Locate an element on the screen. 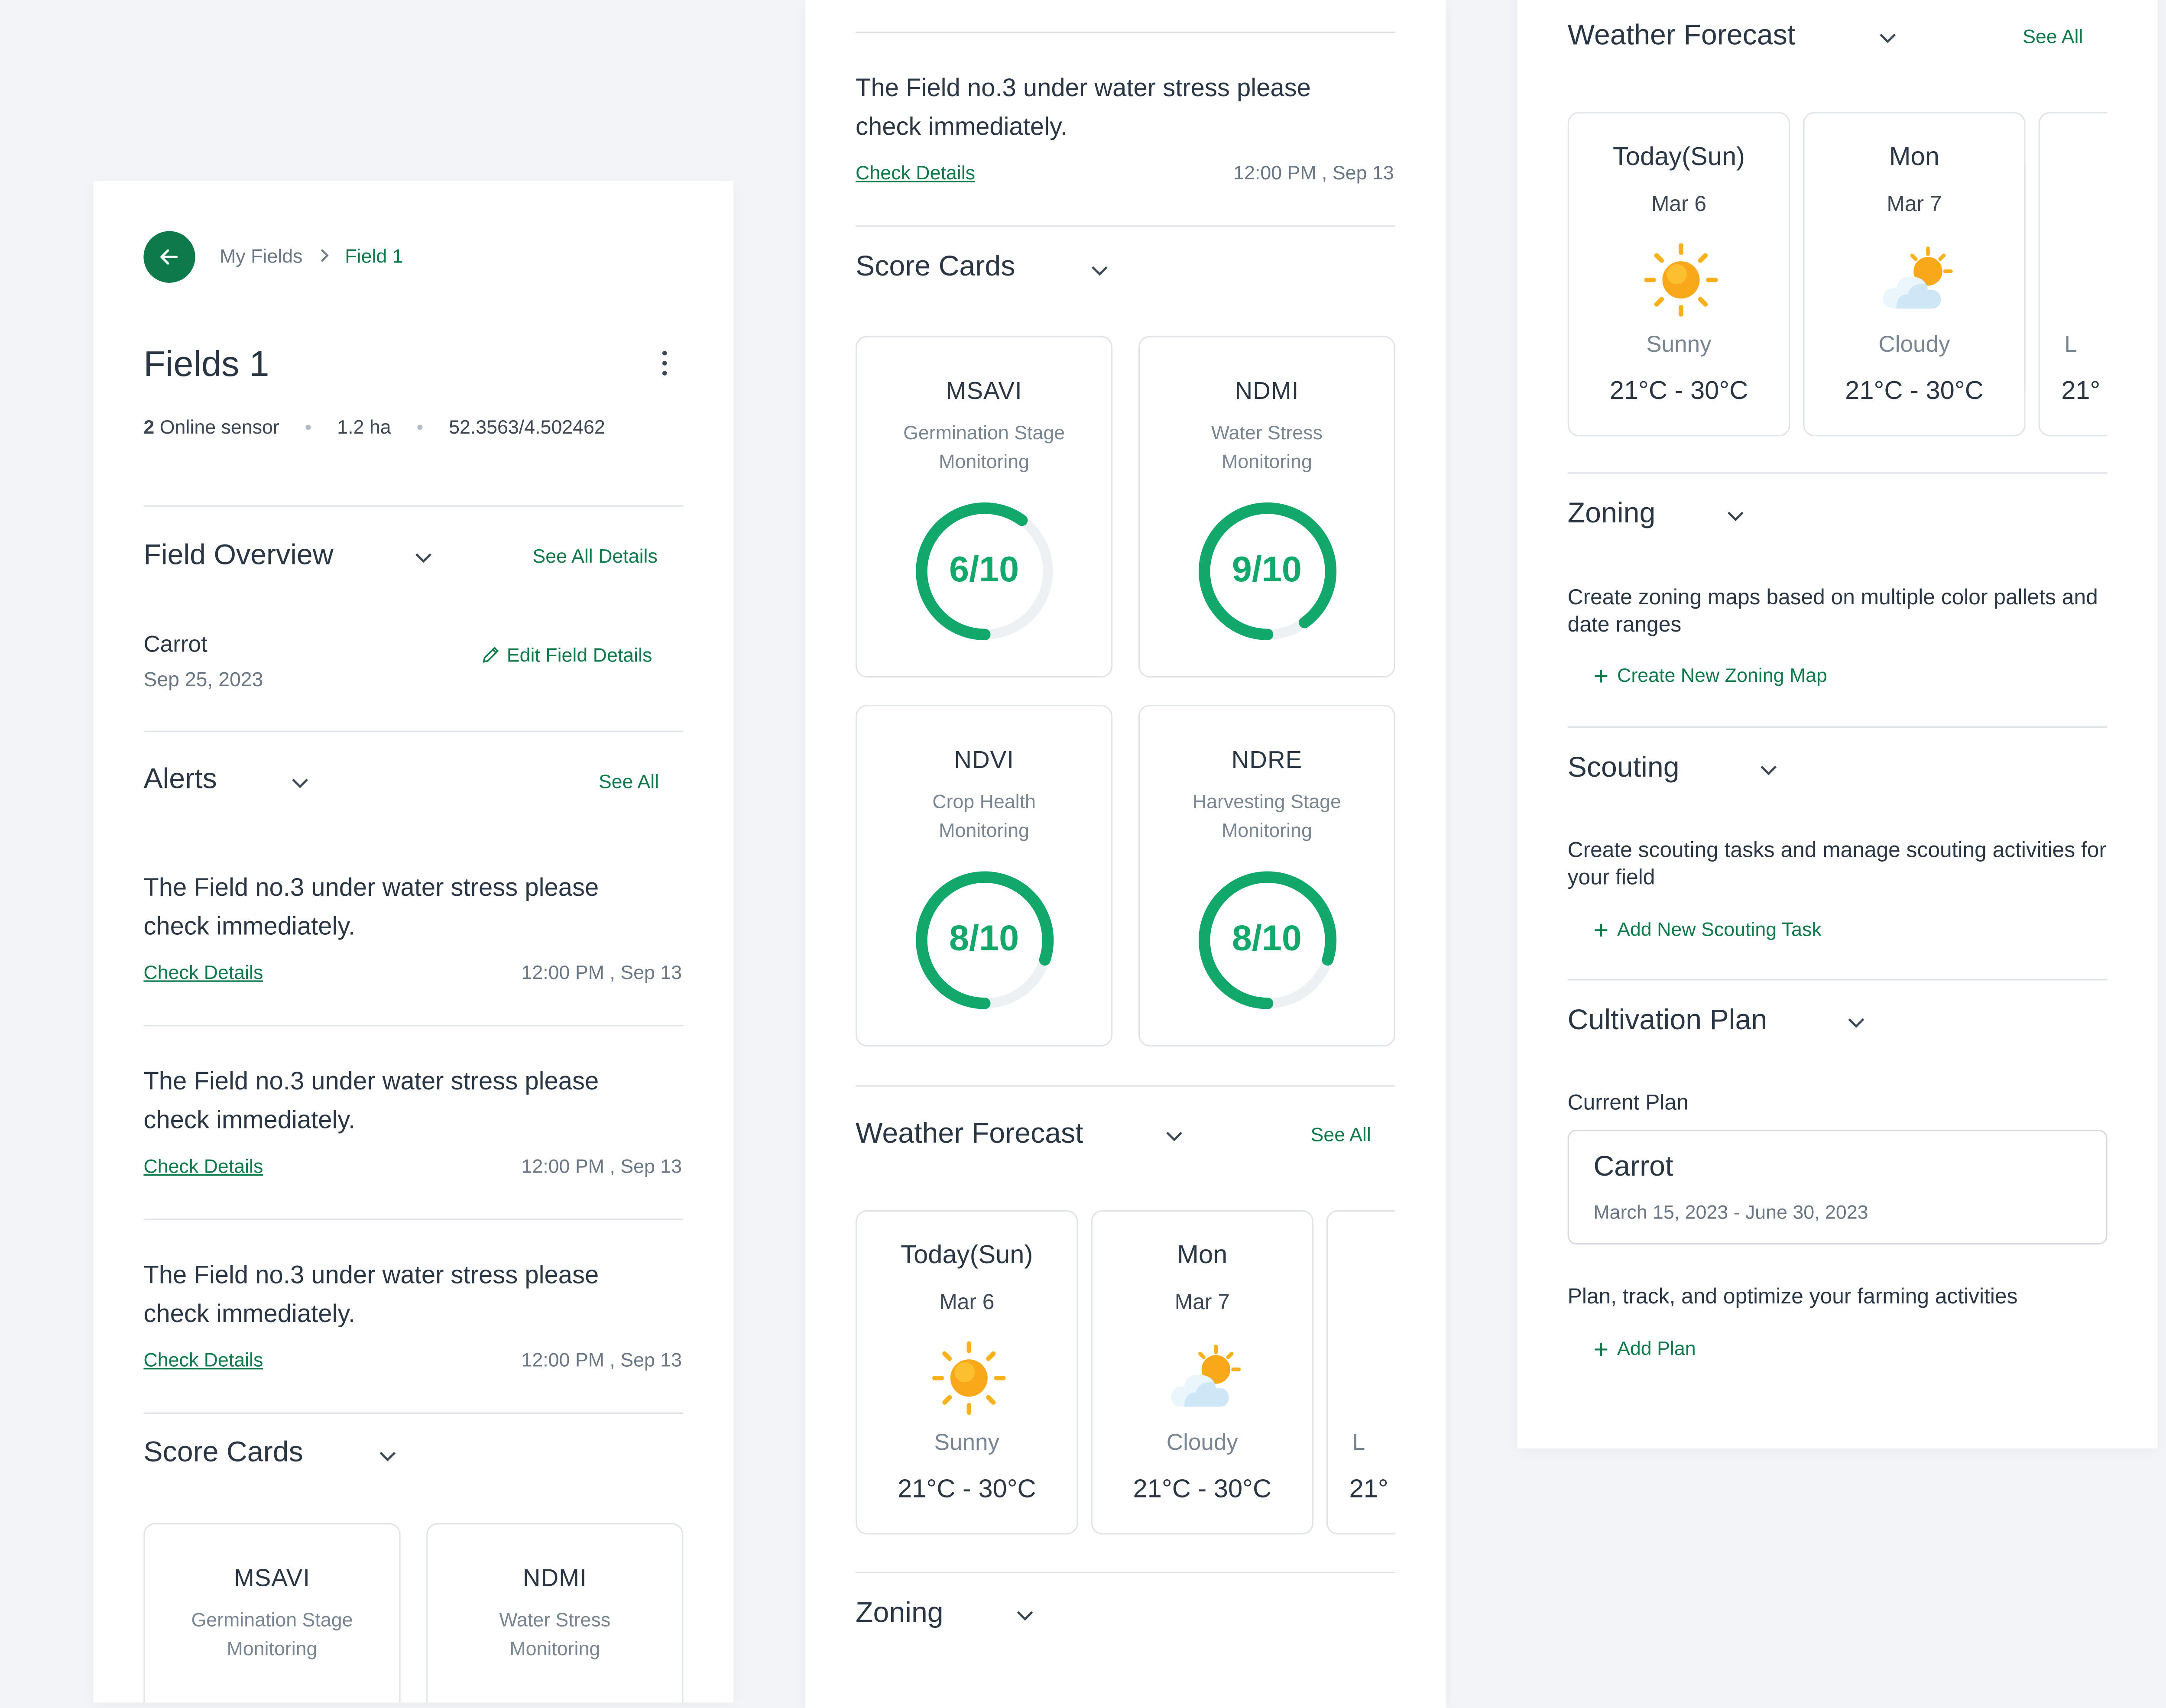 The image size is (2166, 1708). alerts-title: Alerts is located at coordinates (180, 779).